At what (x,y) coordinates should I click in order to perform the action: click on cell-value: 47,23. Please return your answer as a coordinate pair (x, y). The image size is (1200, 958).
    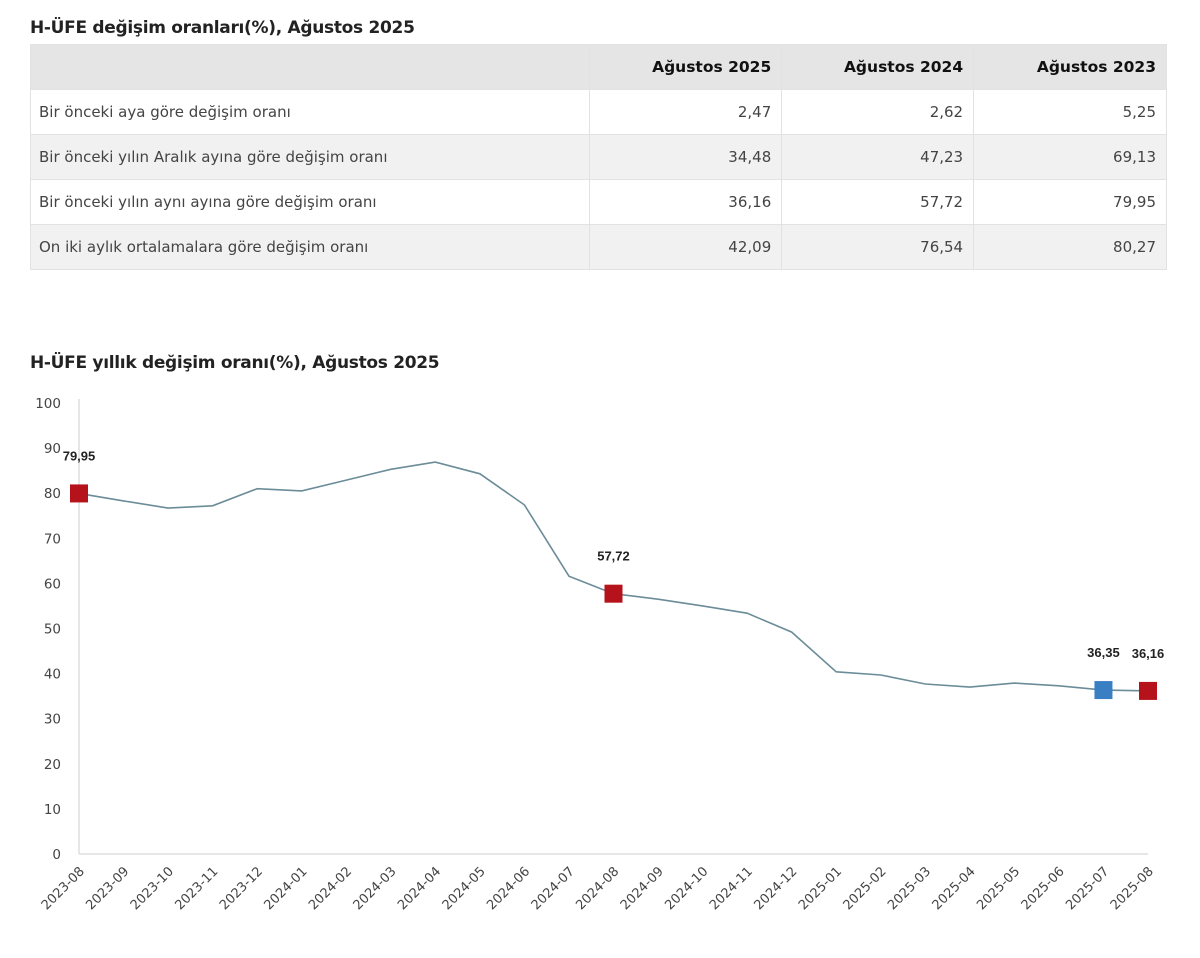
    Looking at the image, I should click on (878, 157).